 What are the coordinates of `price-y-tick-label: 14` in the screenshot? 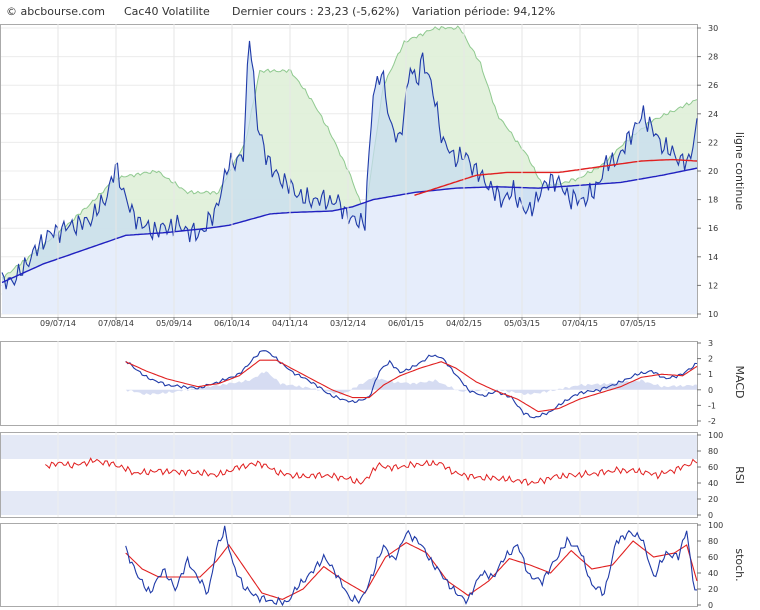 It's located at (713, 257).